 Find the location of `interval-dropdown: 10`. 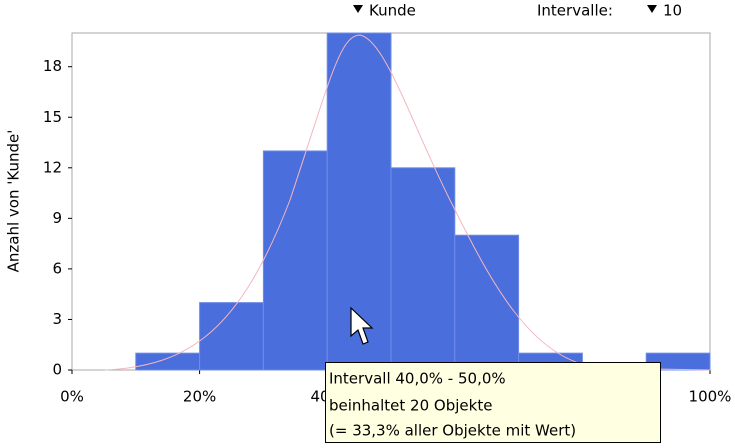

interval-dropdown: 10 is located at coordinates (672, 11).